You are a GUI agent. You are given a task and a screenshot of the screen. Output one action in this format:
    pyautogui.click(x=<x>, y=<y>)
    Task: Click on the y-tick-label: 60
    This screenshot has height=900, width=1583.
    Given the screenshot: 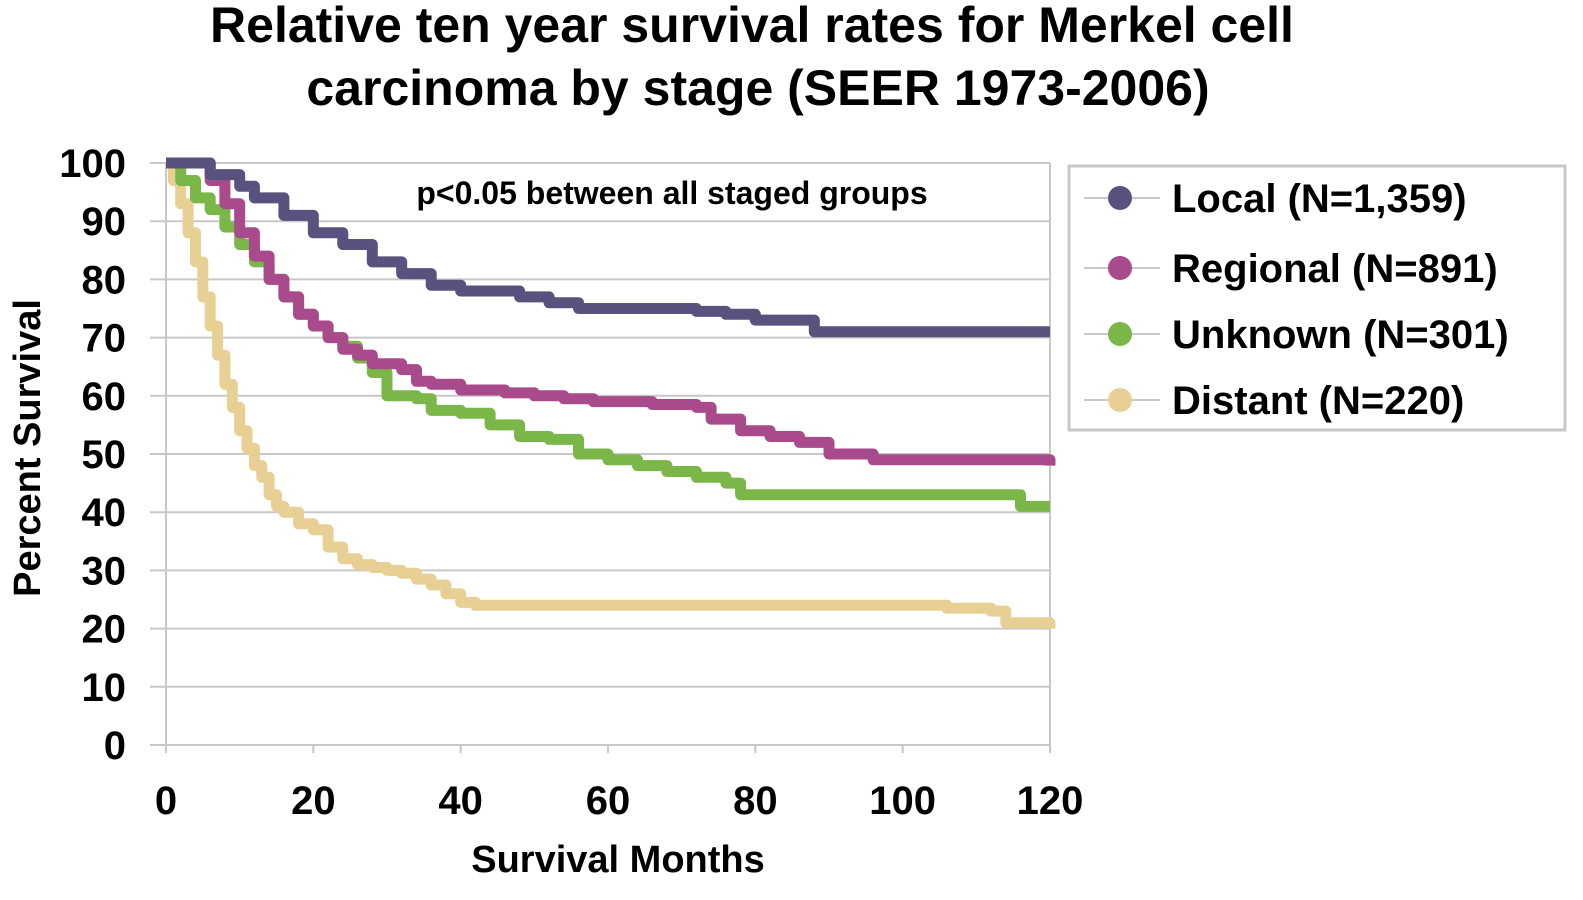 What is the action you would take?
    pyautogui.click(x=104, y=397)
    